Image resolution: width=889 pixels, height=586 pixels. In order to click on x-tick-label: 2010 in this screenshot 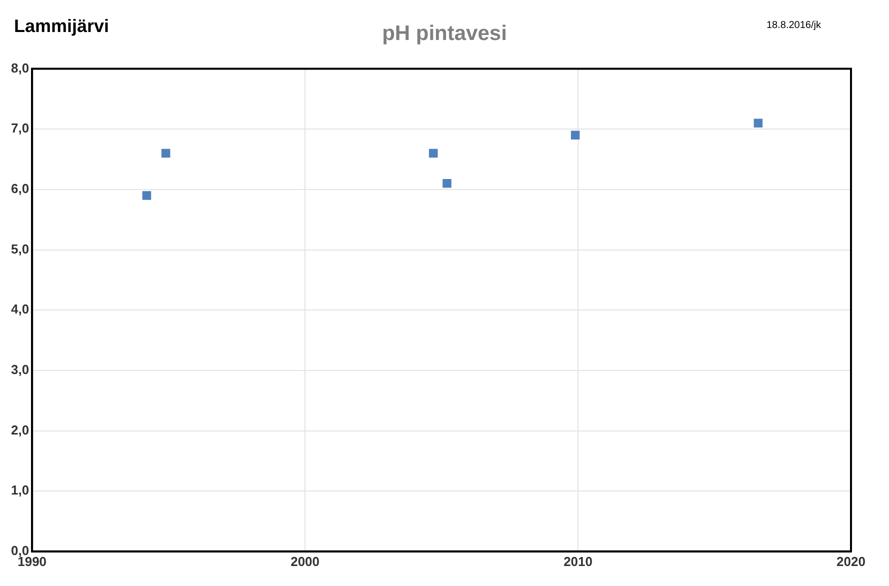, I will do `click(578, 561)`.